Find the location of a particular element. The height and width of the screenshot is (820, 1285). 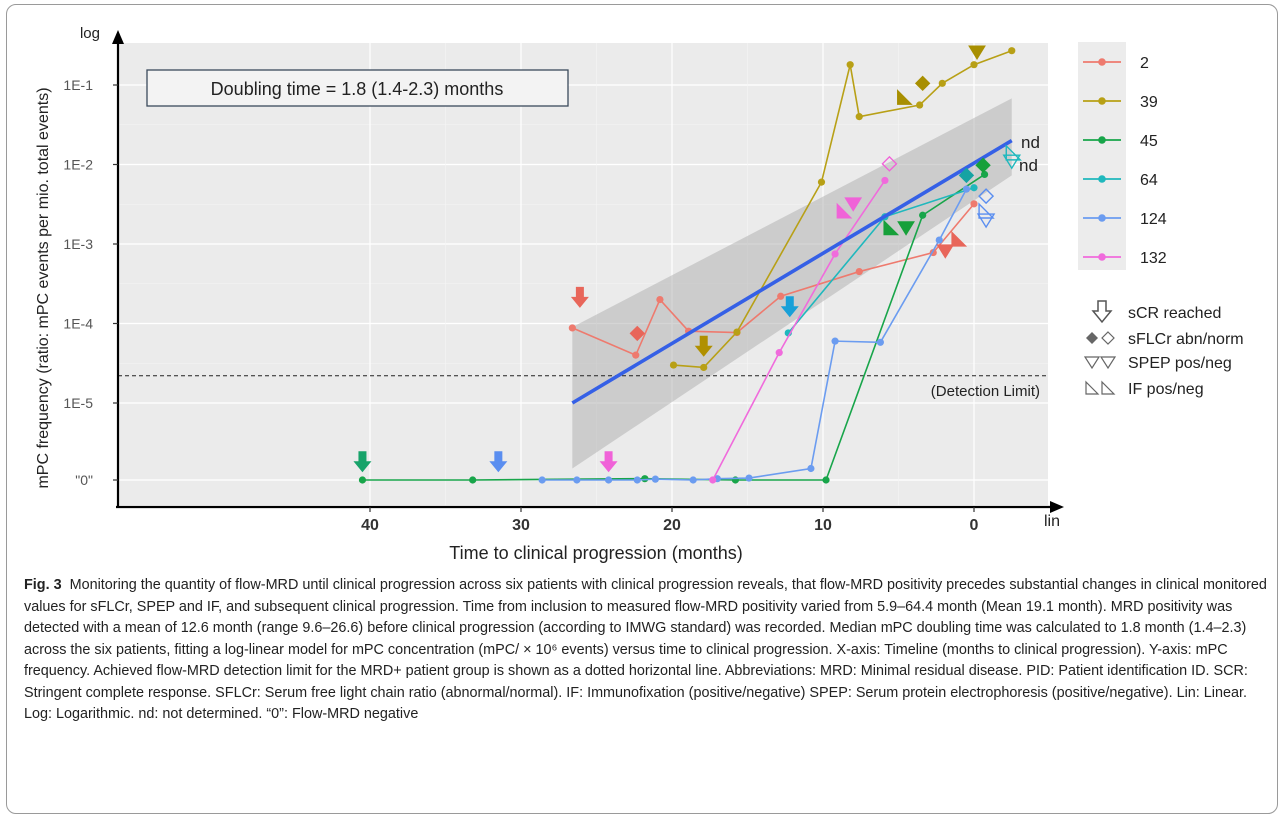

legend-label-64: 64 is located at coordinates (1149, 180).